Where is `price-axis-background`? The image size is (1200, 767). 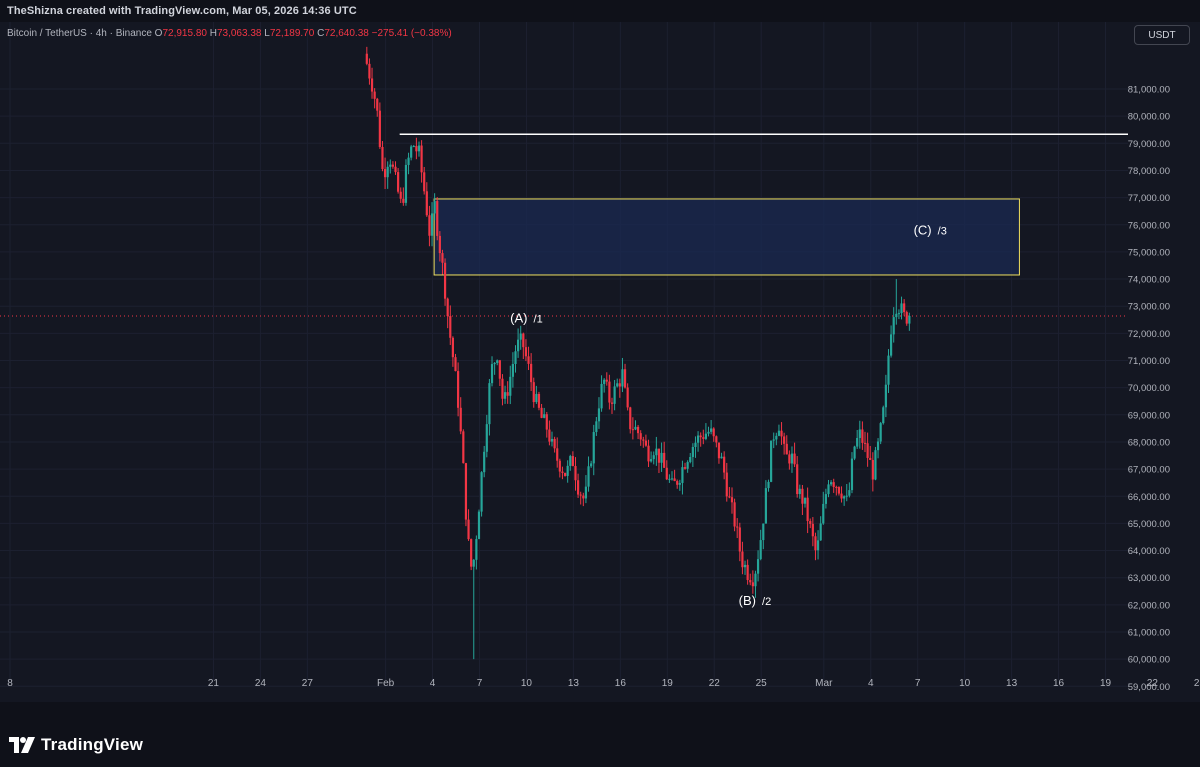
price-axis-background is located at coordinates (1164, 362).